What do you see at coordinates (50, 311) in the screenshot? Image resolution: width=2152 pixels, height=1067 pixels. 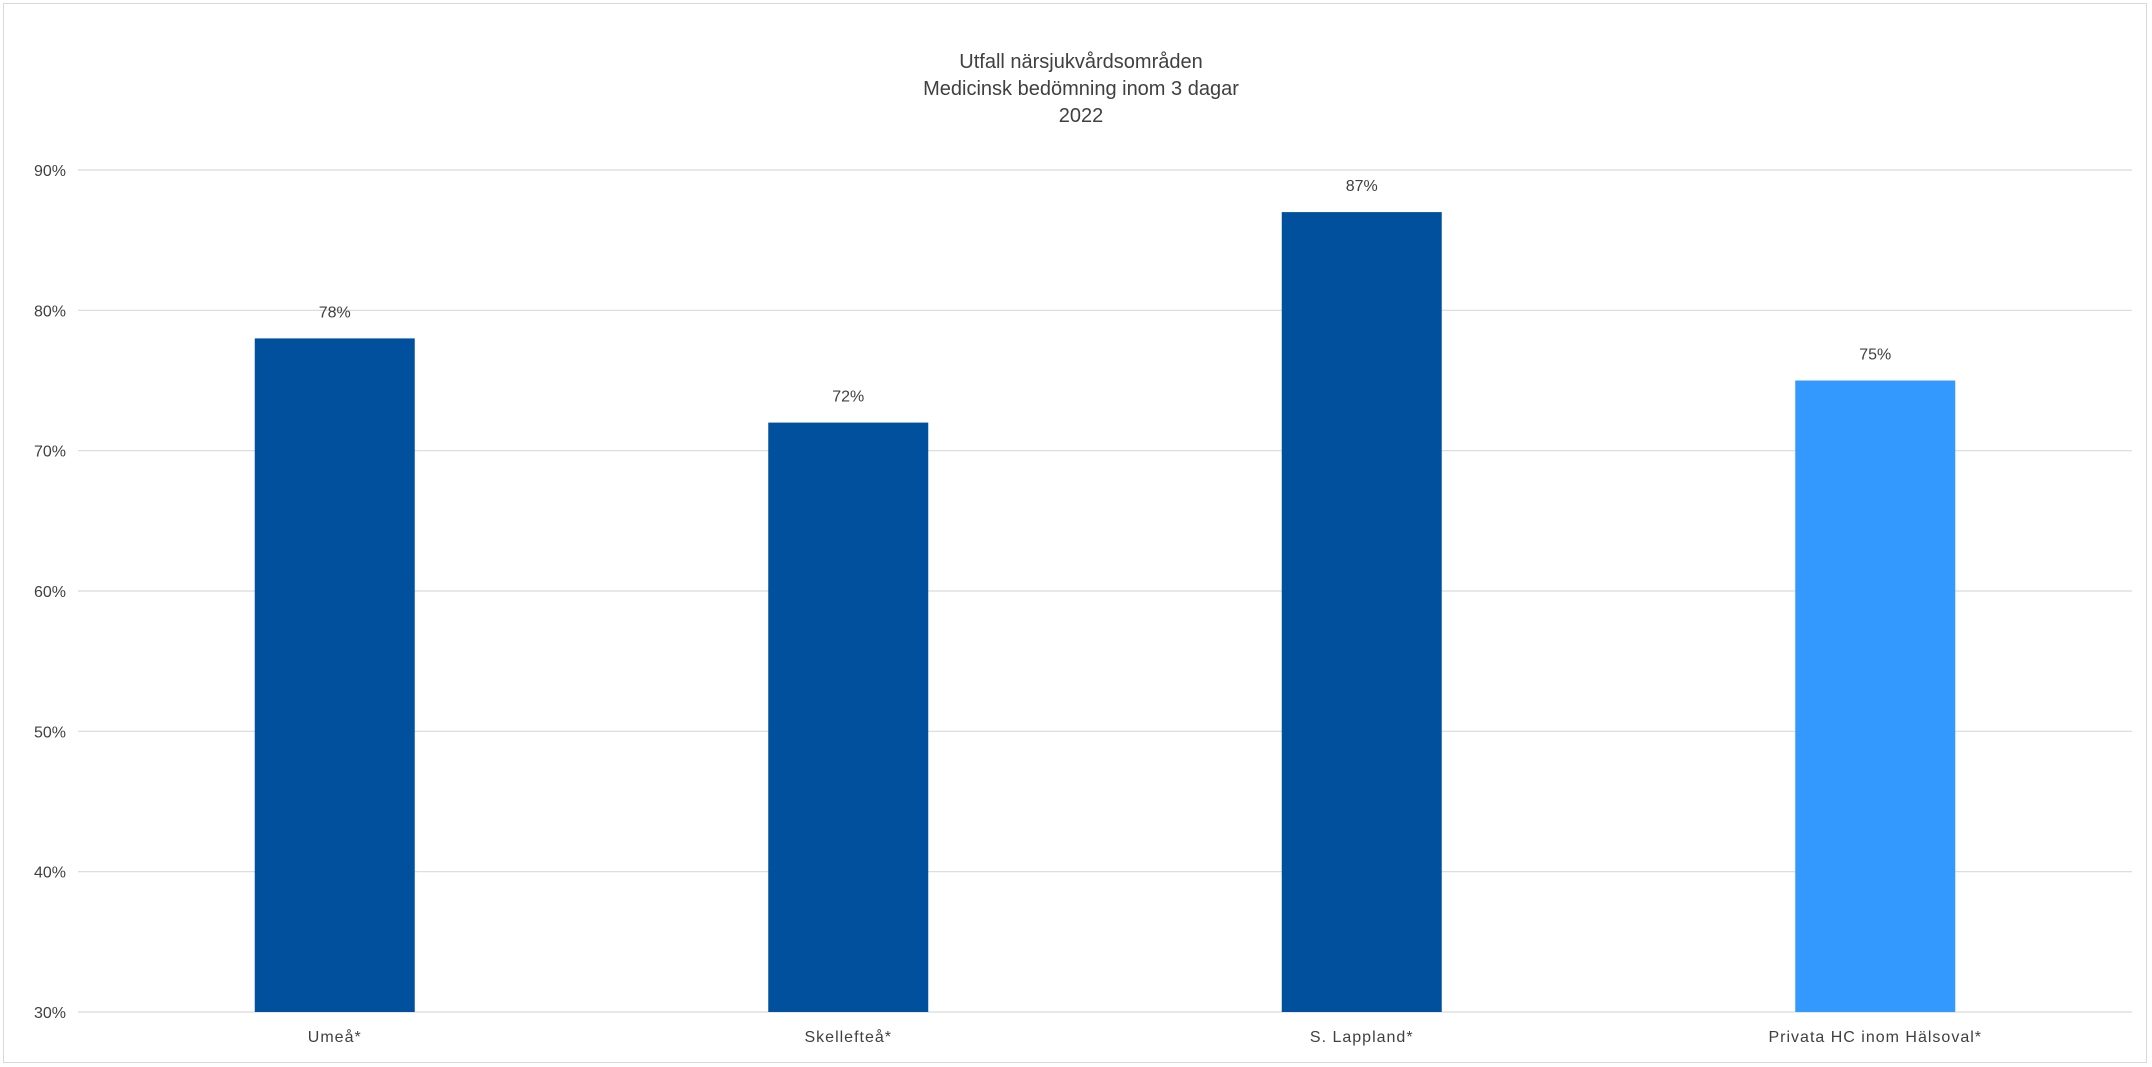 I see `y-tick-label: 80%` at bounding box center [50, 311].